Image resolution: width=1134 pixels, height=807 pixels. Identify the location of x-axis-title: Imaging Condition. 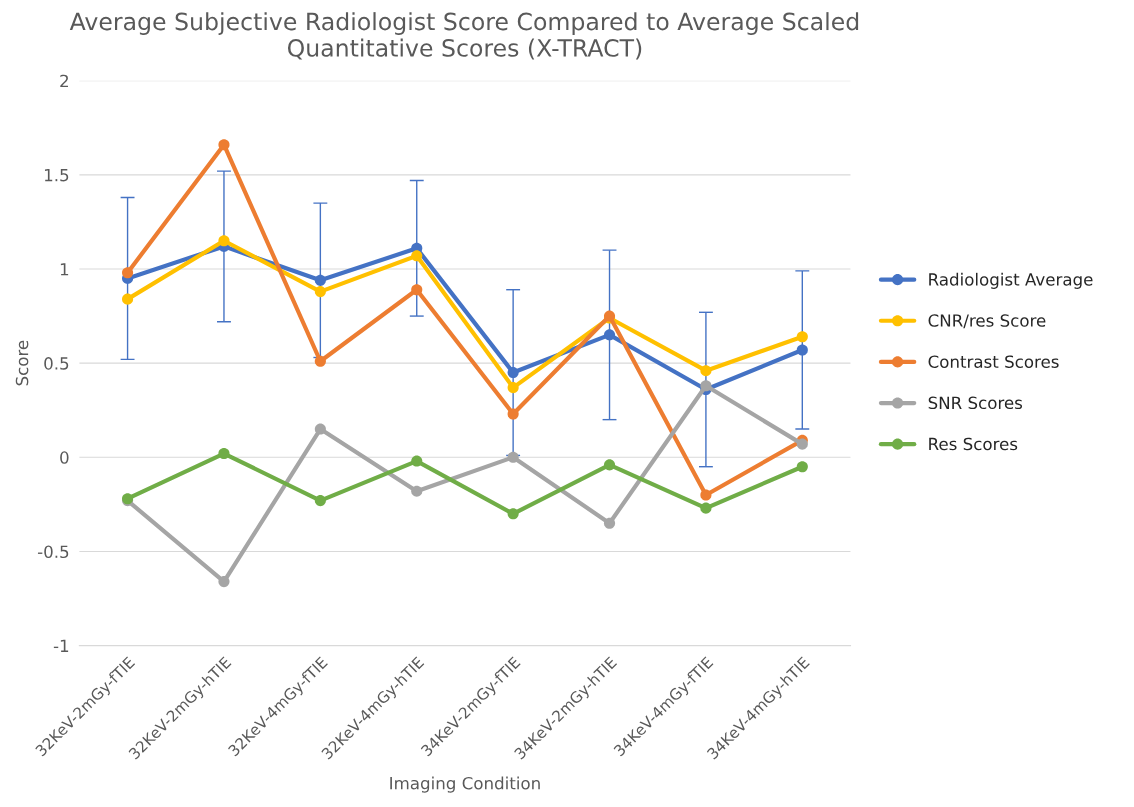
(465, 784).